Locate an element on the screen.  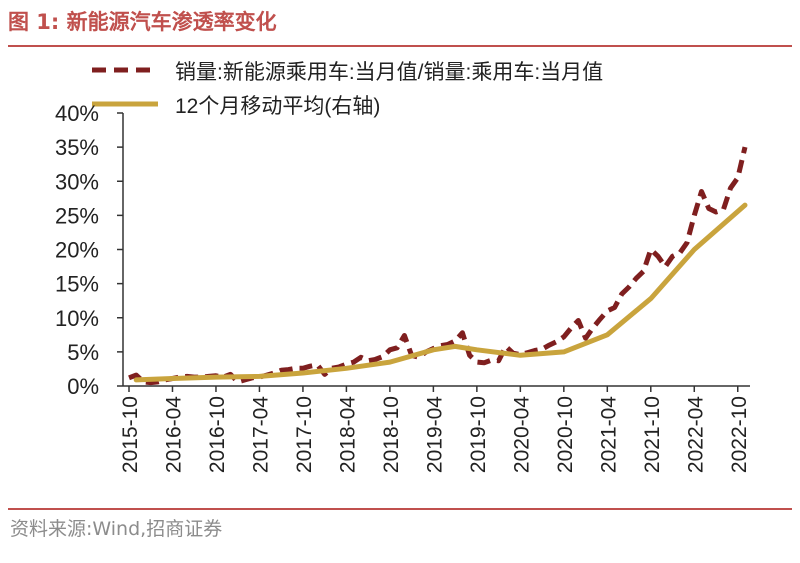
source-divider is located at coordinates (400, 509).